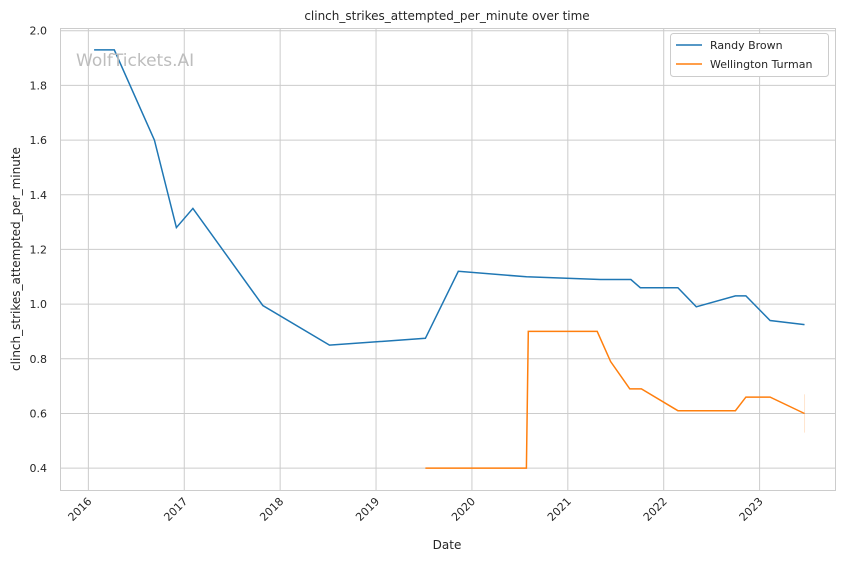 This screenshot has height=565, width=844. Describe the element at coordinates (614, 399) in the screenshot. I see `series-line-wellington-turman` at that location.